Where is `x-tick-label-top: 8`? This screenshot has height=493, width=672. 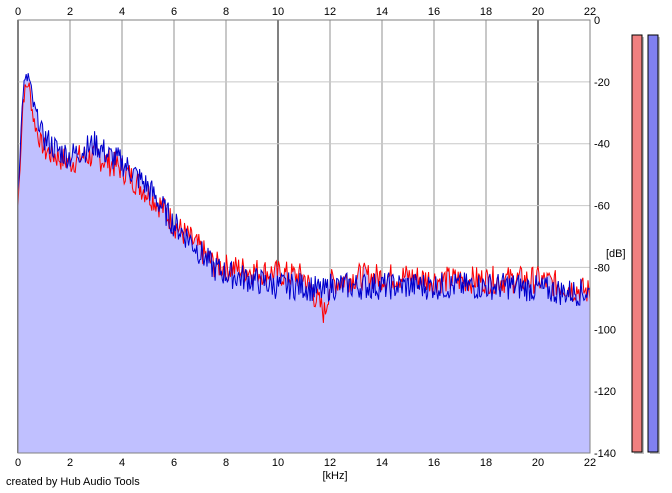 x-tick-label-top: 8 is located at coordinates (226, 12).